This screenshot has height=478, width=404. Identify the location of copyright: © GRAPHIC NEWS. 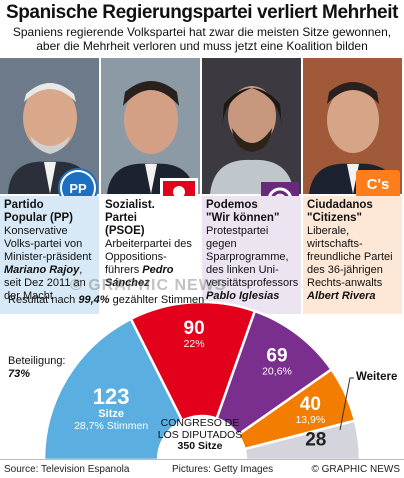
(356, 469).